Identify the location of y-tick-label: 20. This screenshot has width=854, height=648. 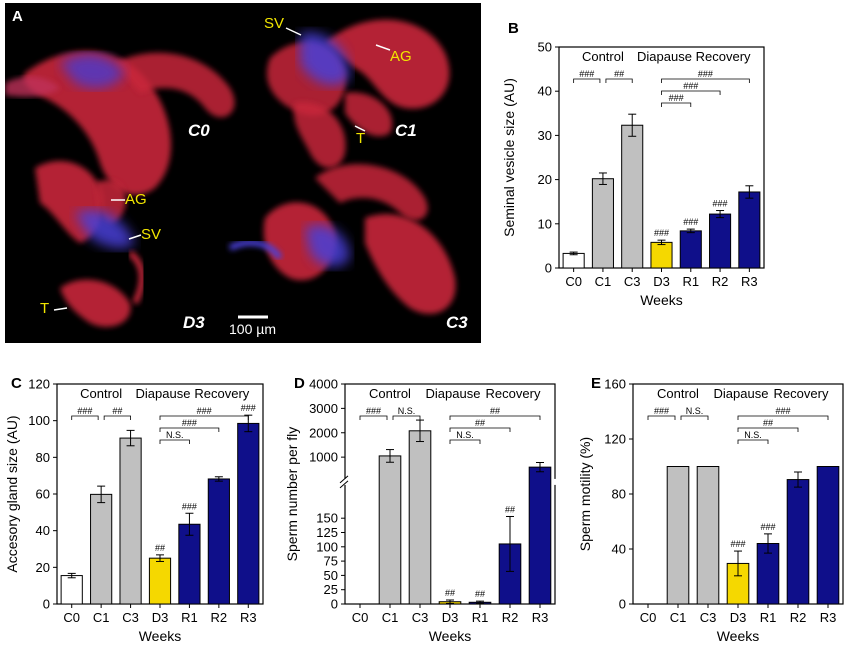
(43, 567).